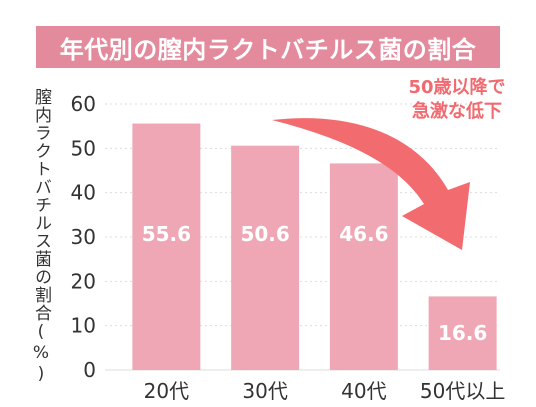 This screenshot has height=407, width=536. What do you see at coordinates (264, 234) in the screenshot?
I see `bar-value-label: 50.6` at bounding box center [264, 234].